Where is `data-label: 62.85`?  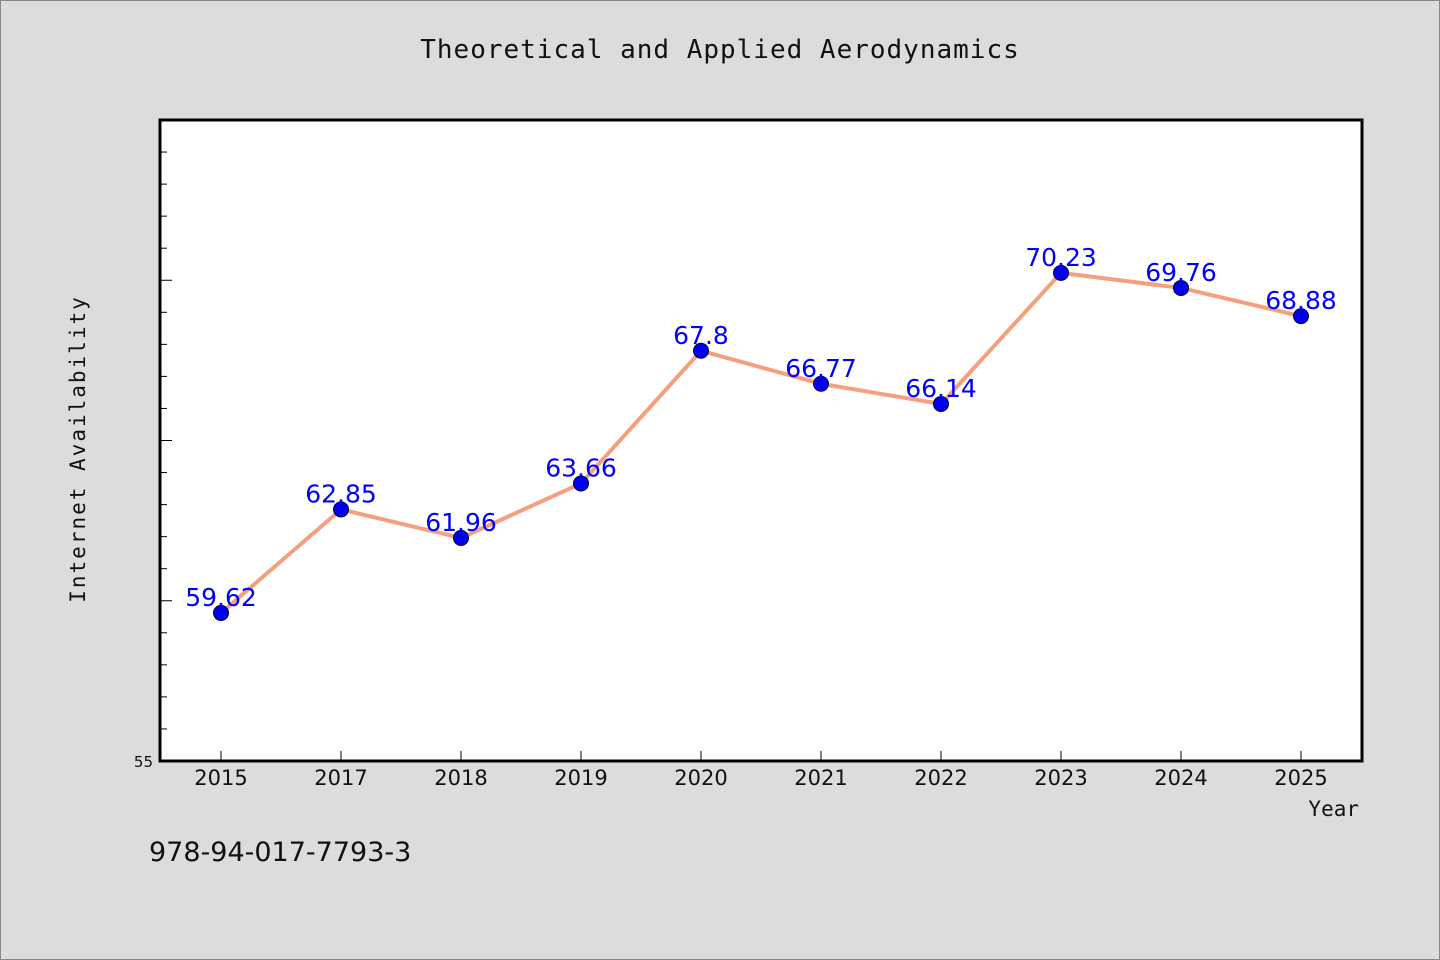 data-label: 62.85 is located at coordinates (341, 493).